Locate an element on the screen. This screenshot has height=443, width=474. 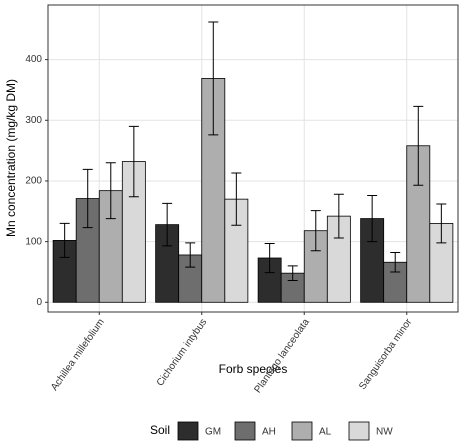
x-tick-label: Sanguisorba minor is located at coordinates (386, 354).